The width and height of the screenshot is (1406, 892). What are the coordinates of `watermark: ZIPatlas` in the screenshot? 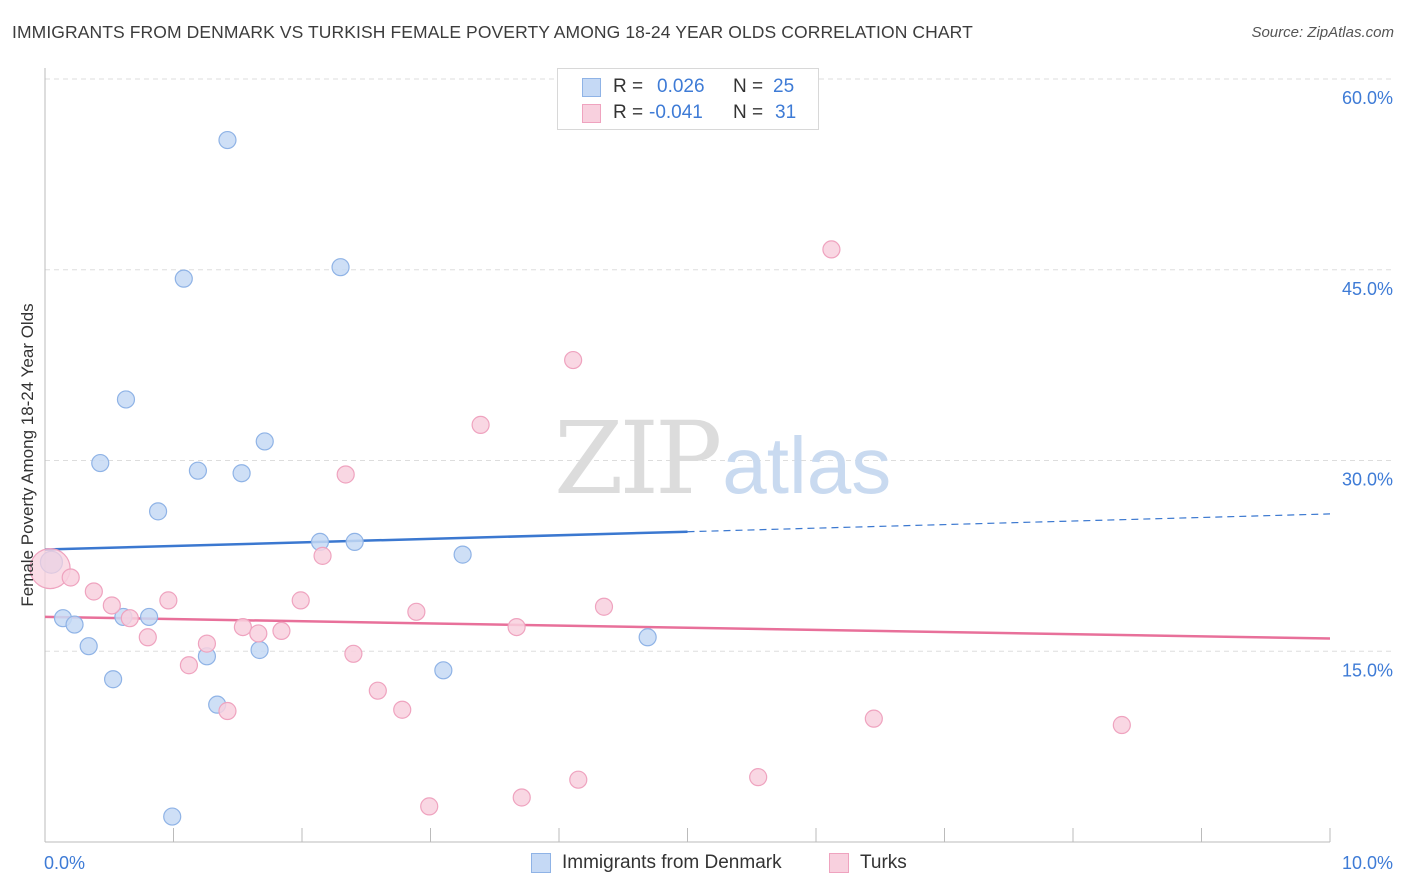 It's located at (722, 458).